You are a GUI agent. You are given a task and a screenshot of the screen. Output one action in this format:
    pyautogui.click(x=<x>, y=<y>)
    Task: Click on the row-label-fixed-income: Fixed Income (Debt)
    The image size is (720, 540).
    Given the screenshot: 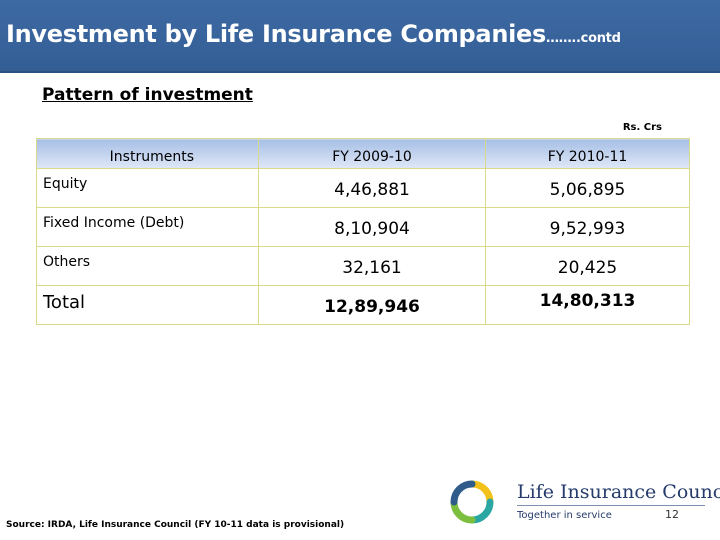 What is the action you would take?
    pyautogui.click(x=147, y=227)
    